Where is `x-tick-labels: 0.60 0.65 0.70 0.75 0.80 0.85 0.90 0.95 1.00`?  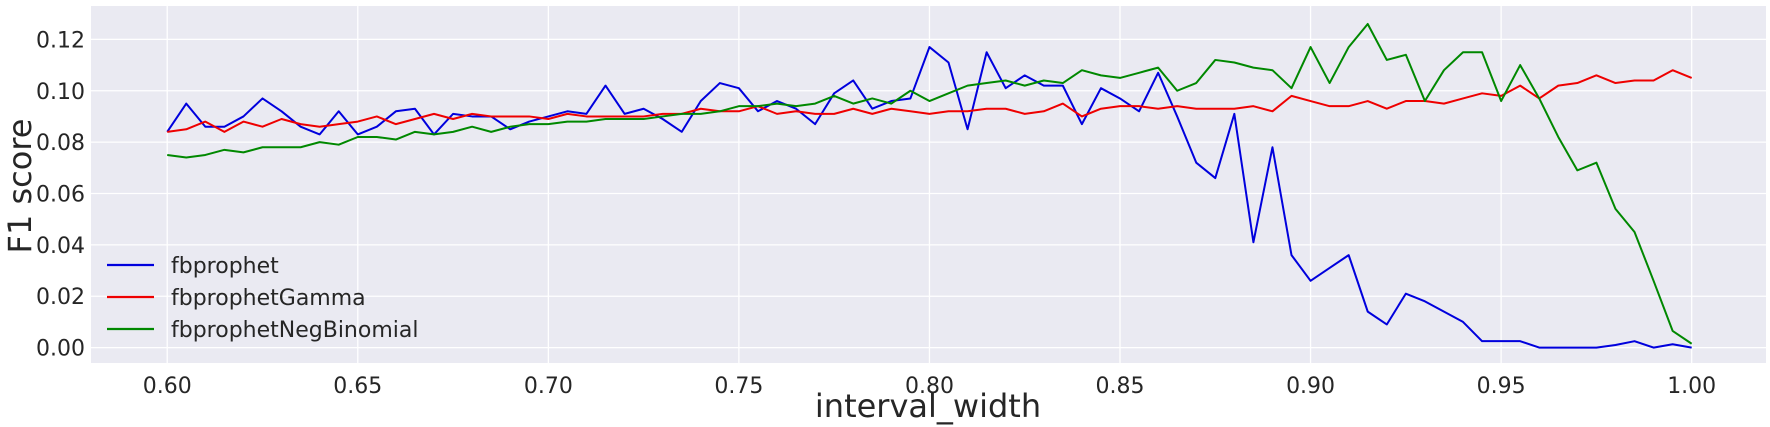
x-tick-labels: 0.60 0.65 0.70 0.75 0.80 0.85 0.90 0.95 1.00 is located at coordinates (929, 386).